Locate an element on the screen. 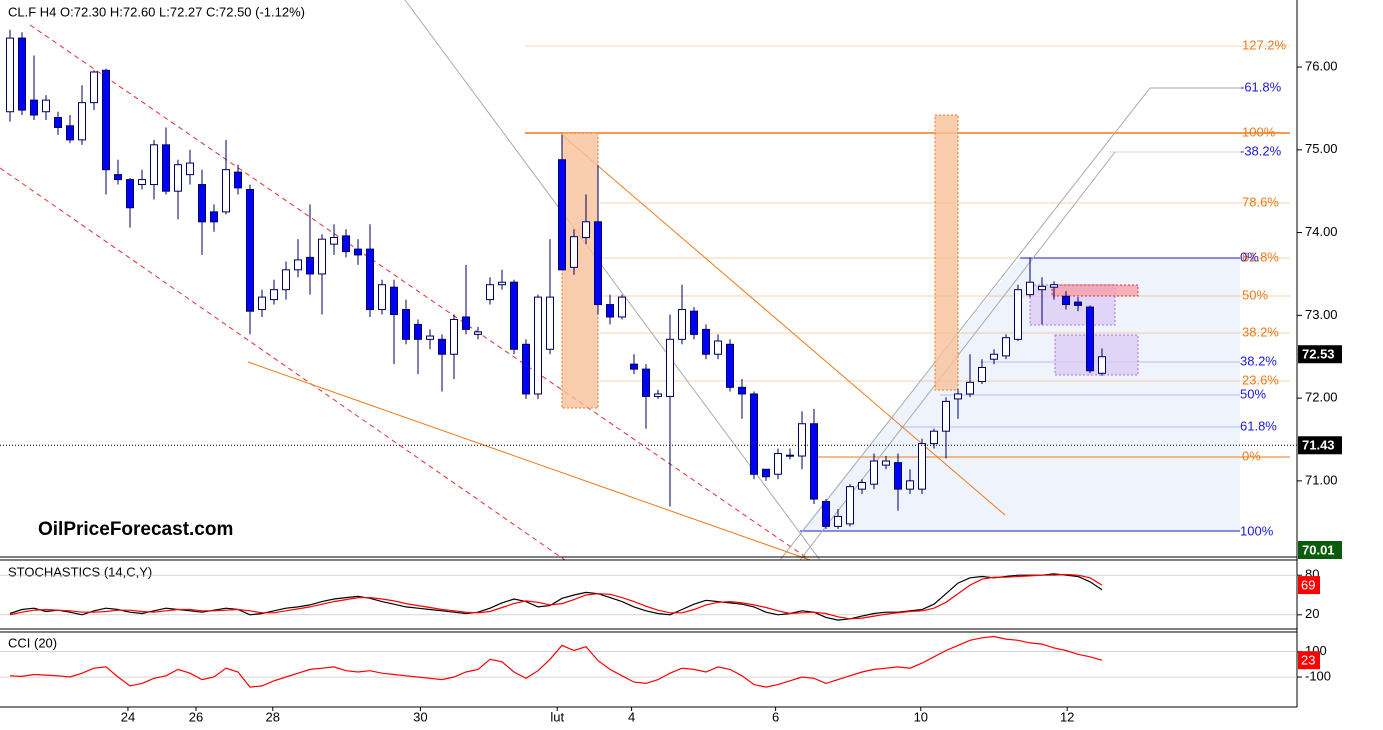 Image resolution: width=1383 pixels, height=730 pixels. x-tick-label: 10 is located at coordinates (921, 716).